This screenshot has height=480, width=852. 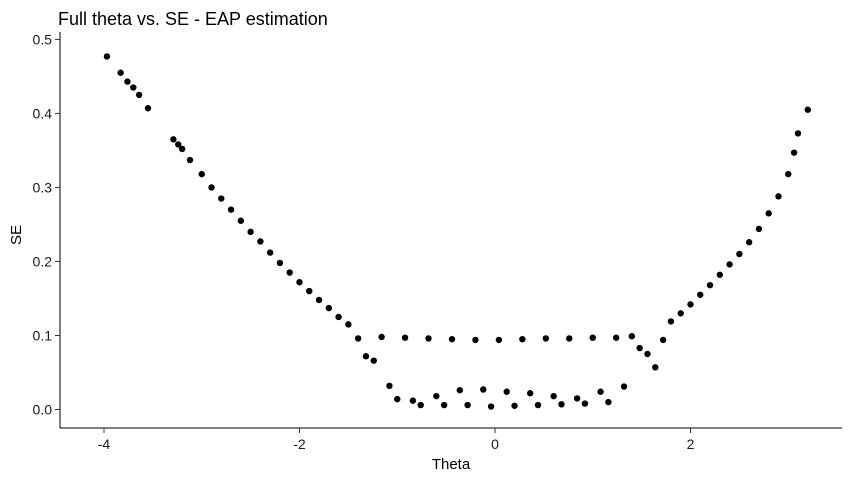 I want to click on x-tick-label: -2, so click(x=299, y=444).